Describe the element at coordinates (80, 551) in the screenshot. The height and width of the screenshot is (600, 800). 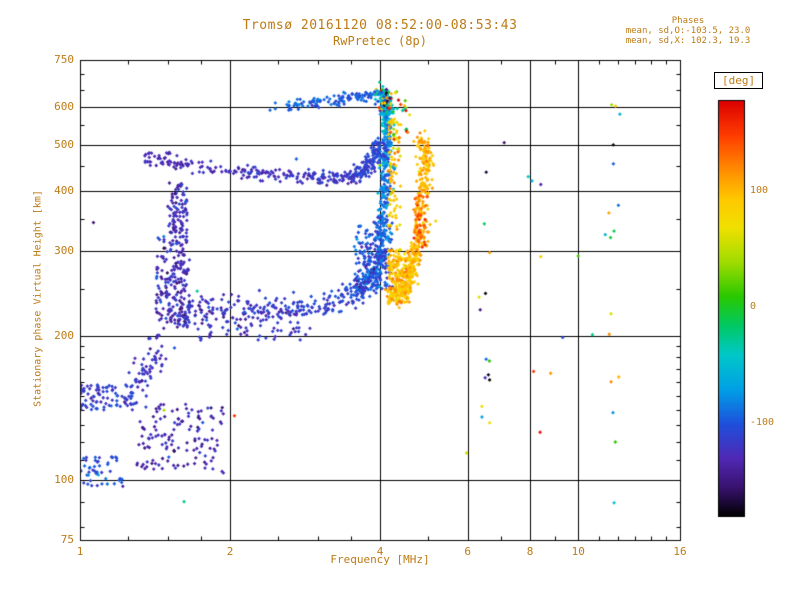
I see `x-tick-label: 1` at that location.